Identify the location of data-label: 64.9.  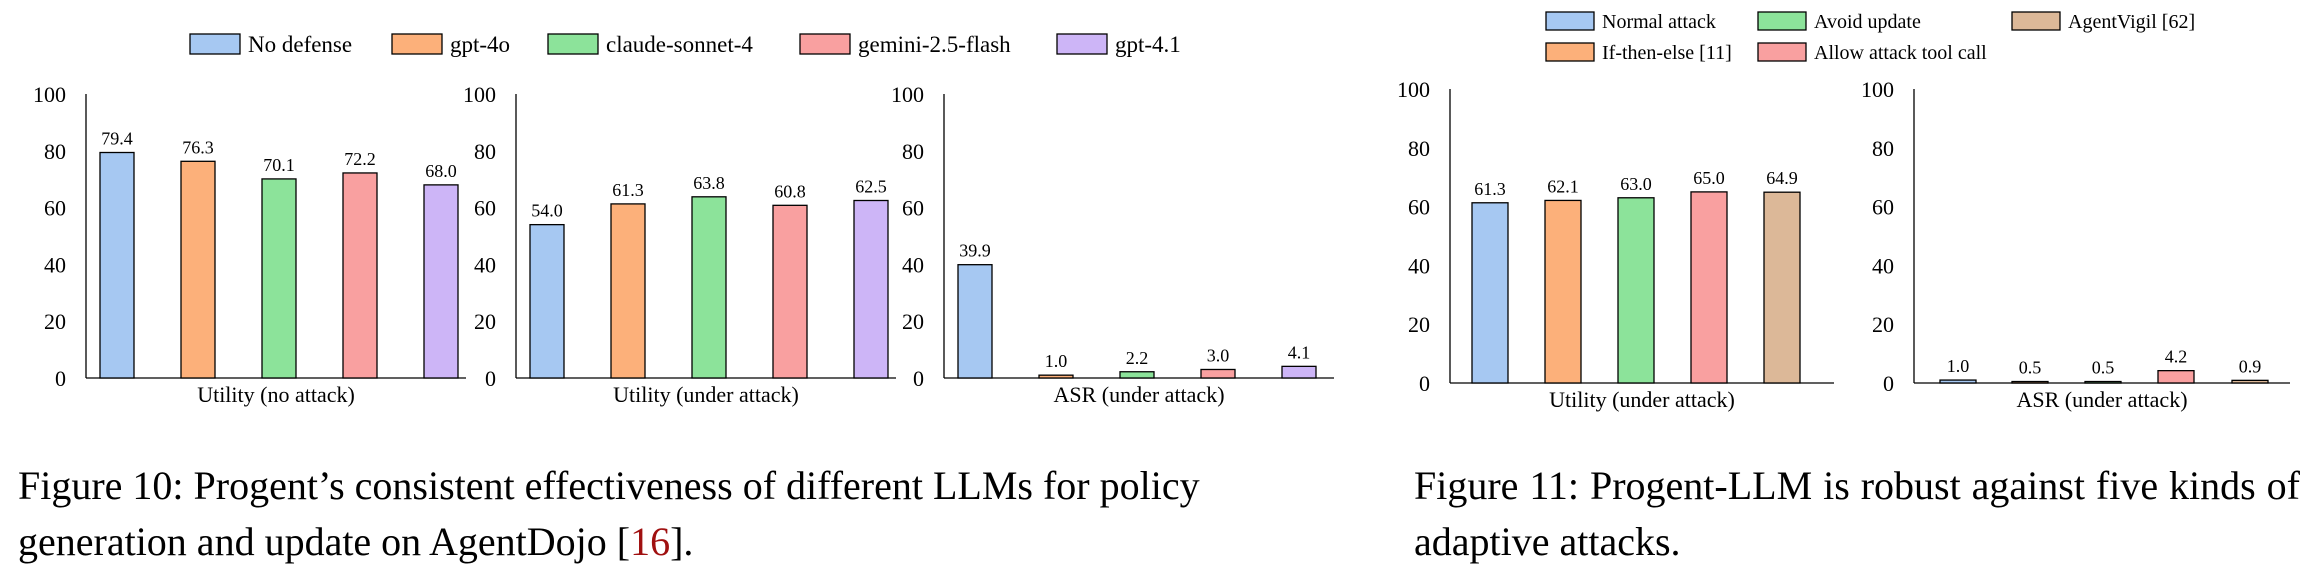
(1782, 178).